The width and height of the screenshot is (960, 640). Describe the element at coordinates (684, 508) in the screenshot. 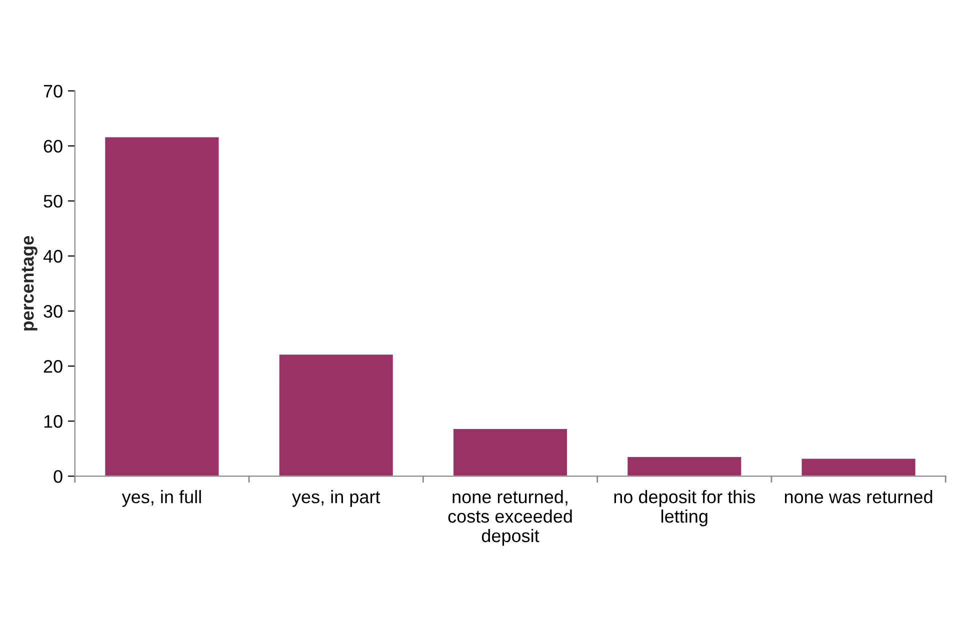

I see `x-tick-label: no deposit for this letting` at that location.